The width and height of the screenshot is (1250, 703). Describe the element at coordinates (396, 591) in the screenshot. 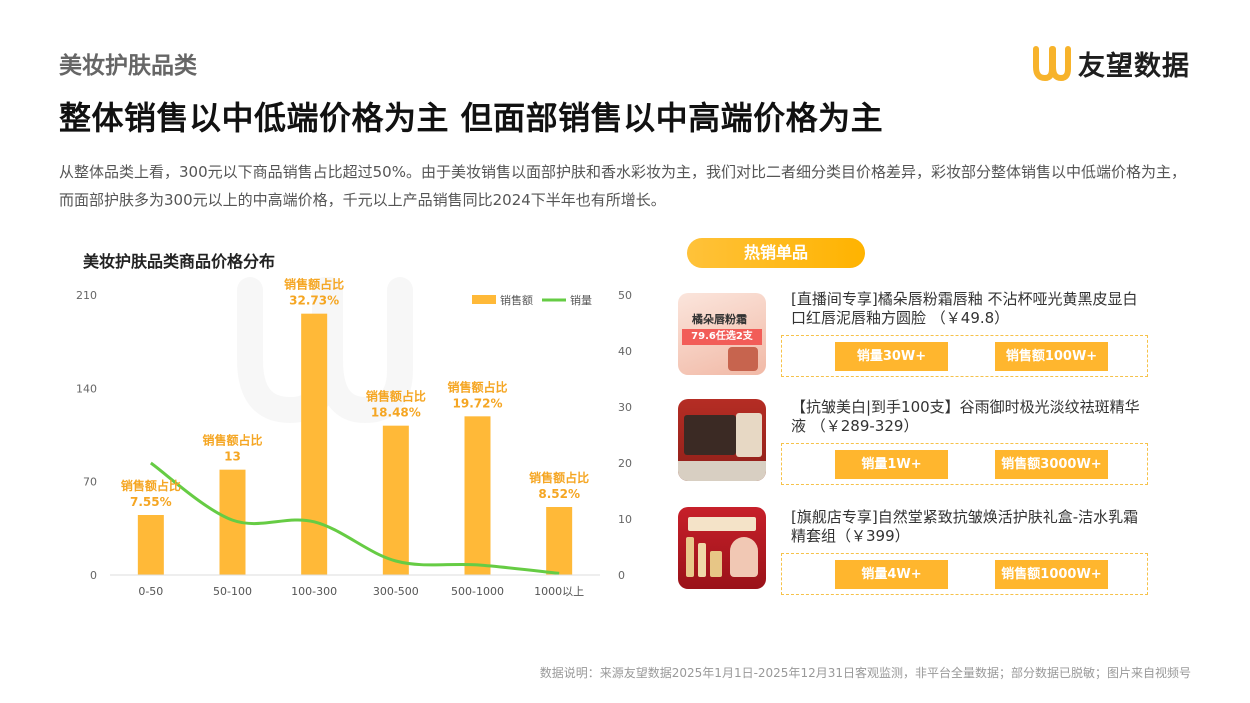

I see `x-axis-tick-label: 300-500` at that location.